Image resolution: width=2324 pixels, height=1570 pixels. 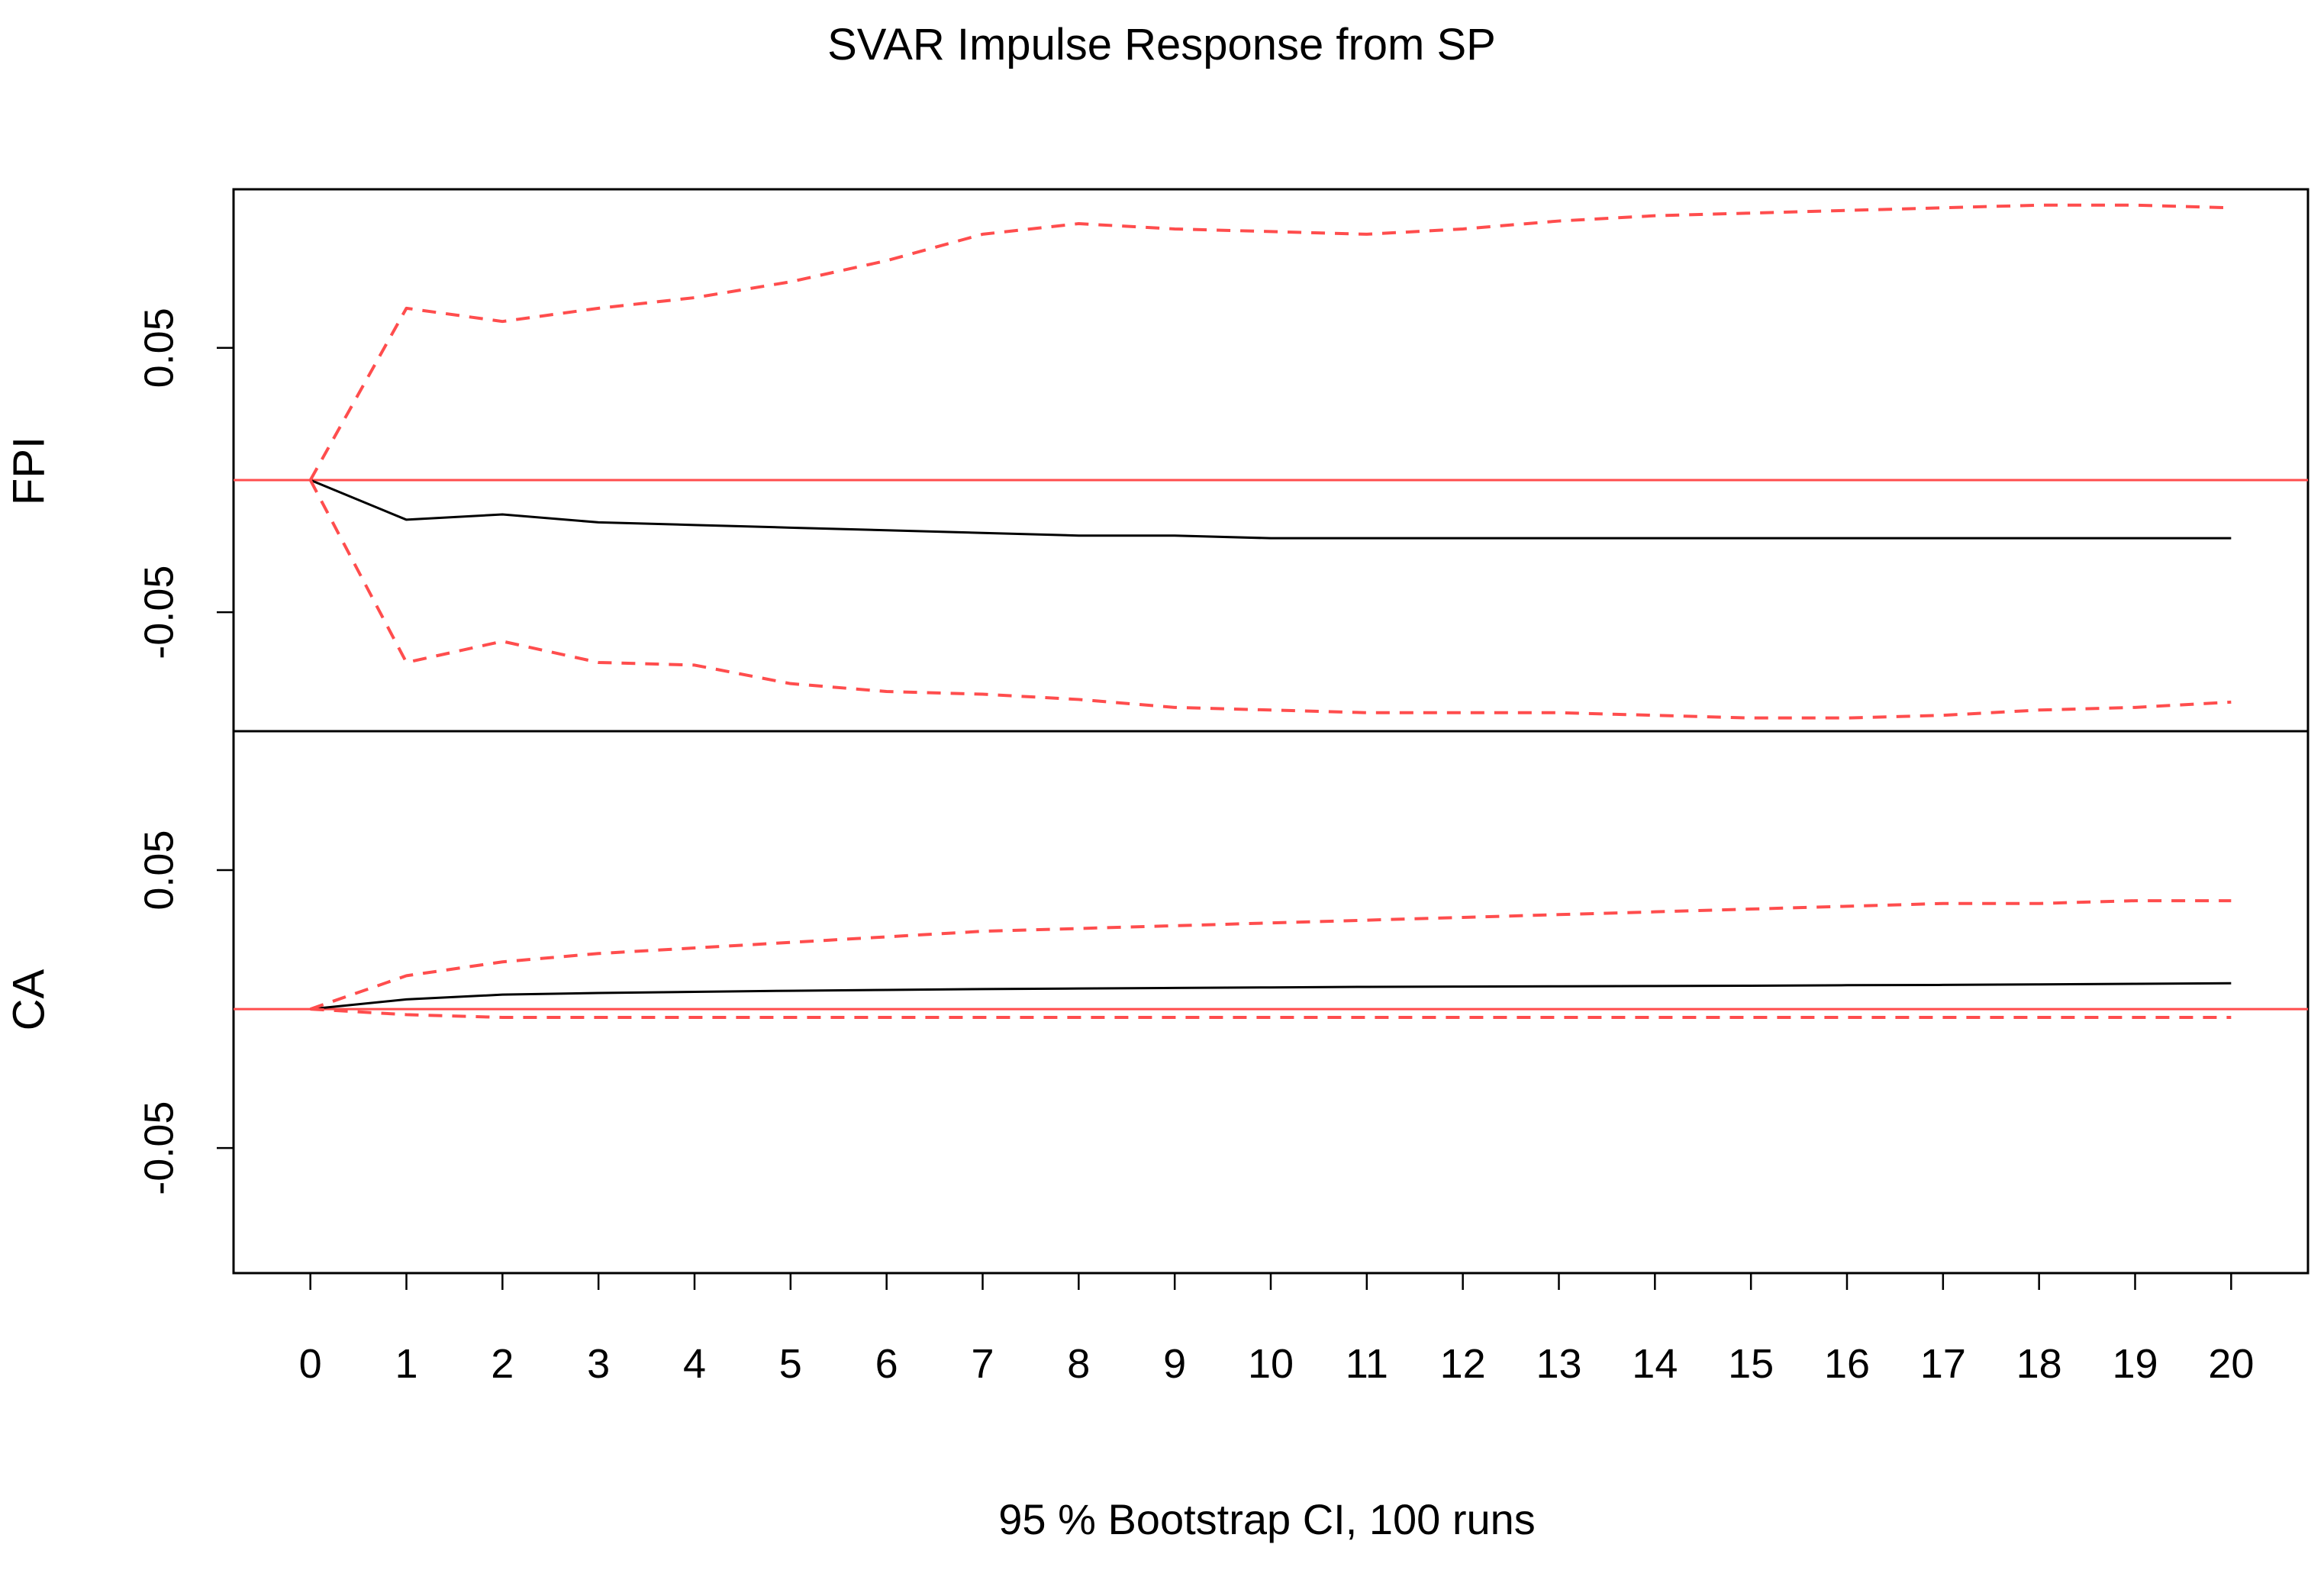 I want to click on x-tick-label-0: 0, so click(x=311, y=1364).